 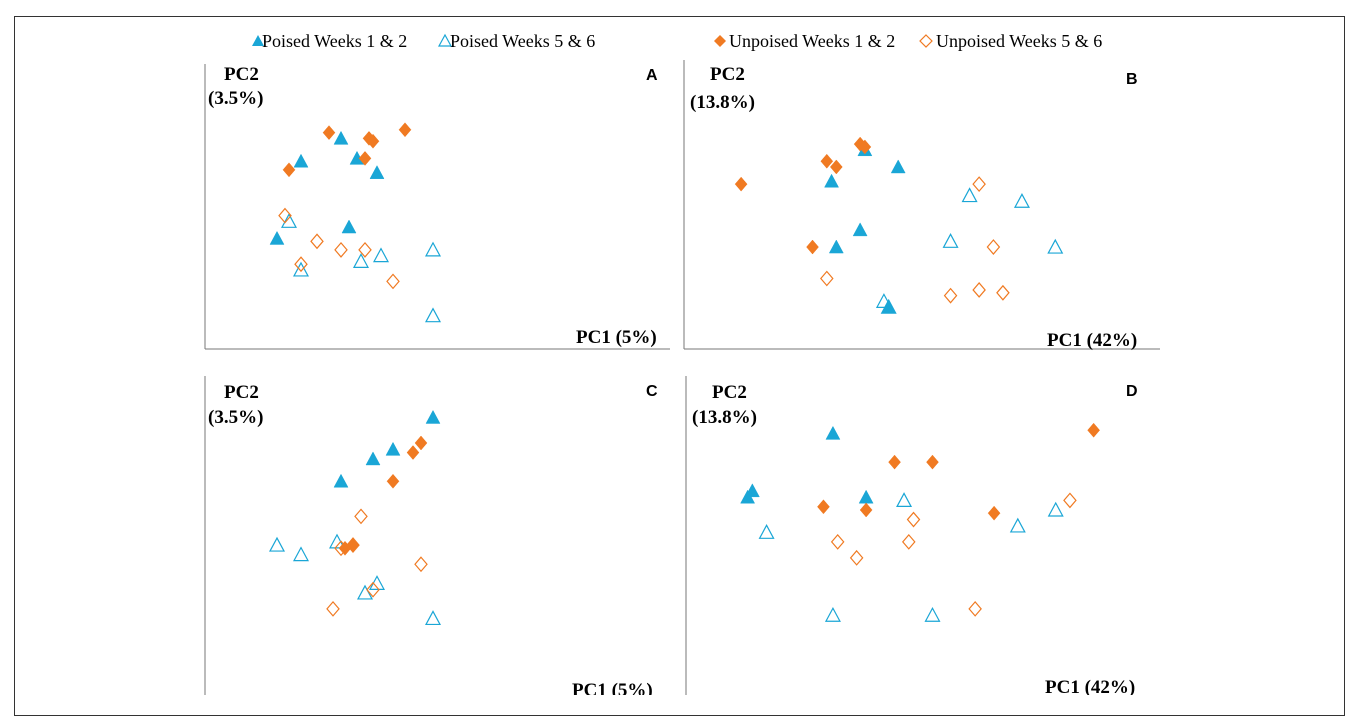 I want to click on legend-label-unpoised-w56: Unpoised Weeks 5 & 6, so click(x=1019, y=41).